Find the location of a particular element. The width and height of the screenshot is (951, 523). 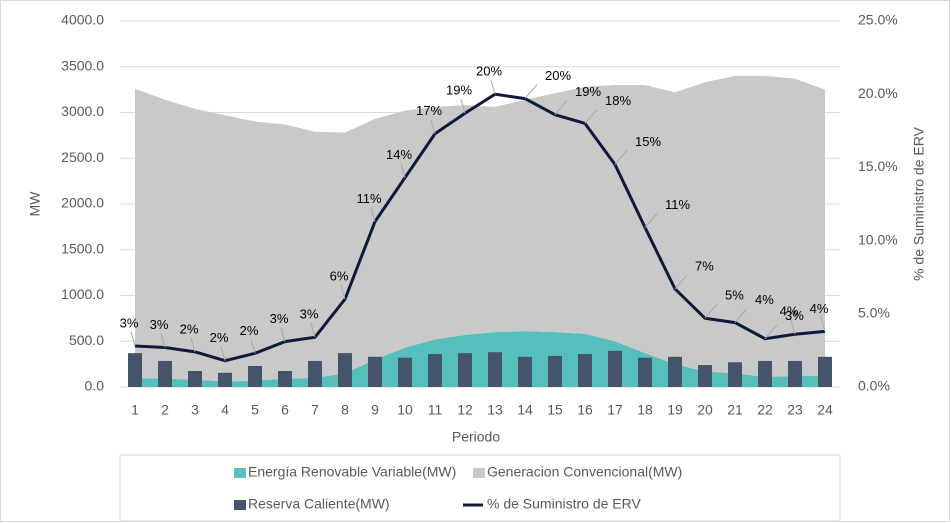

x-tick-label: 18 is located at coordinates (645, 410).